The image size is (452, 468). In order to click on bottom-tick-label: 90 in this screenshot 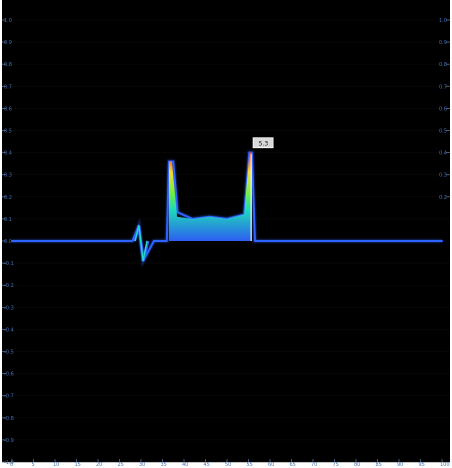, I will do `click(400, 465)`.